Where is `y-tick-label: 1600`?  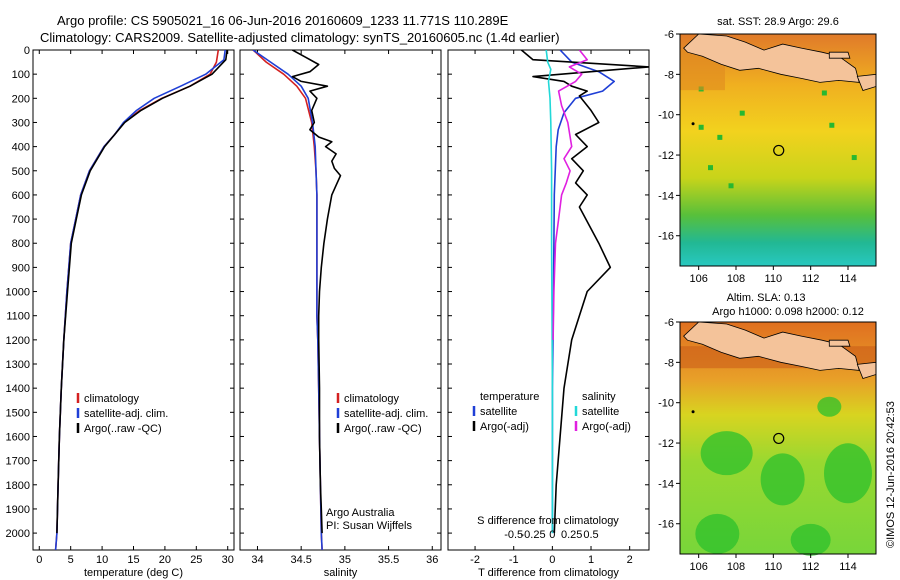
y-tick-label: 1600 is located at coordinates (18, 437).